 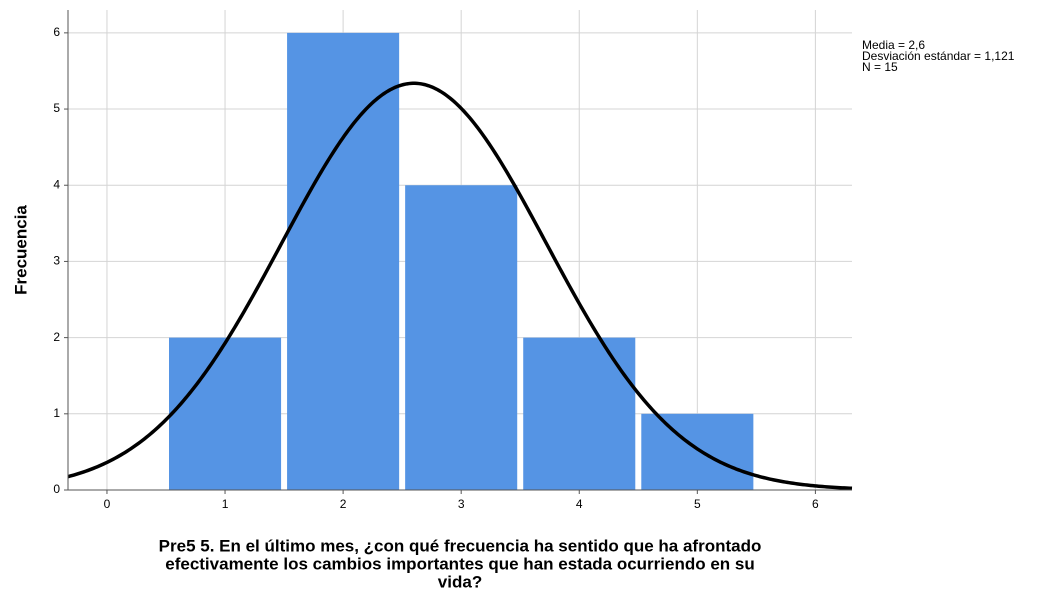 What do you see at coordinates (815, 504) in the screenshot?
I see `x-tick-label: 6` at bounding box center [815, 504].